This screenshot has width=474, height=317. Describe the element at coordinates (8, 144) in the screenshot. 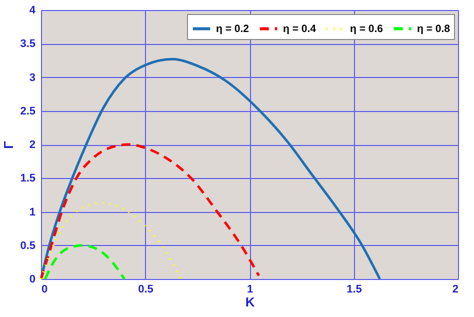

I see `y-axis-title: Γ` at that location.